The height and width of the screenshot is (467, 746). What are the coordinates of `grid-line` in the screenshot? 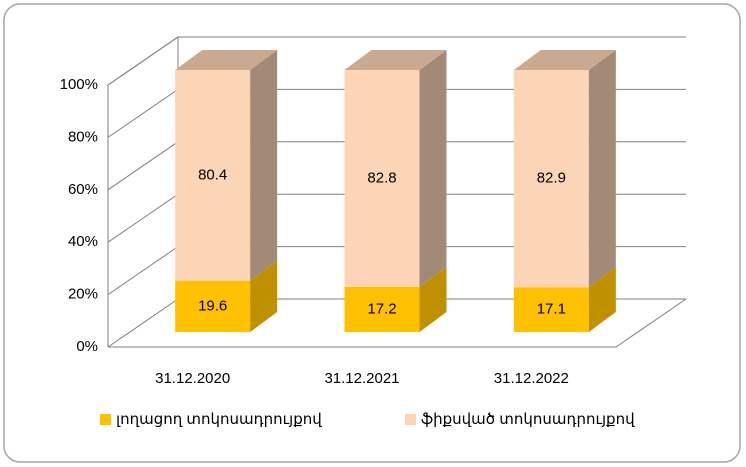 It's located at (396, 61).